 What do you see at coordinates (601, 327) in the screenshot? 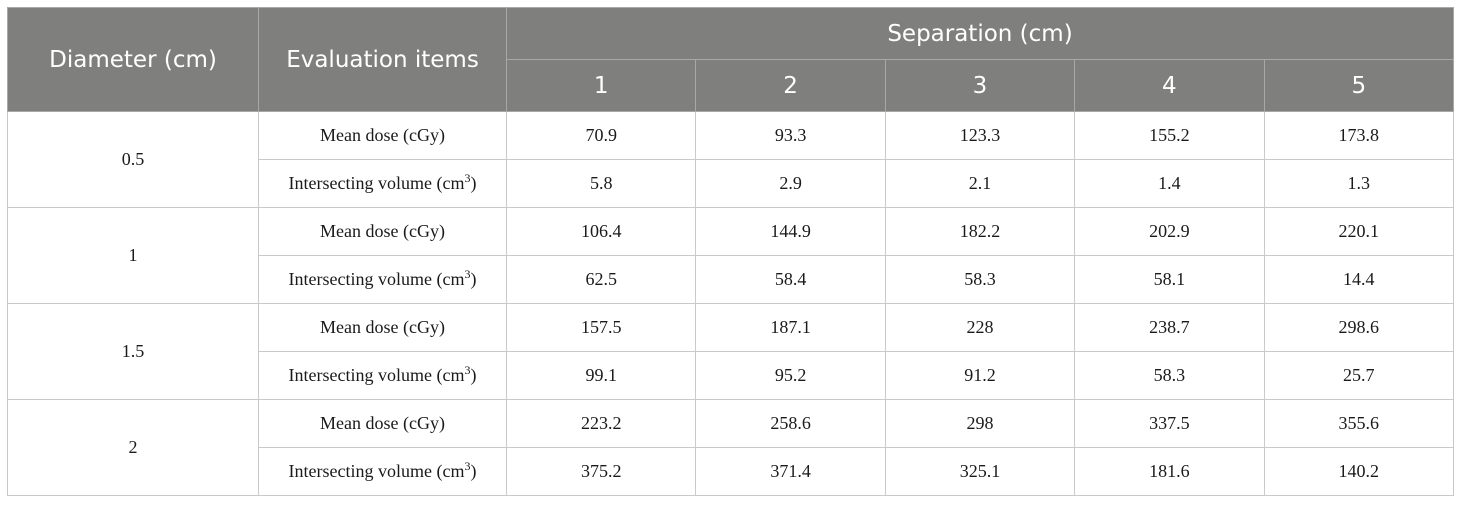
I see `value-cell: 157.5` at bounding box center [601, 327].